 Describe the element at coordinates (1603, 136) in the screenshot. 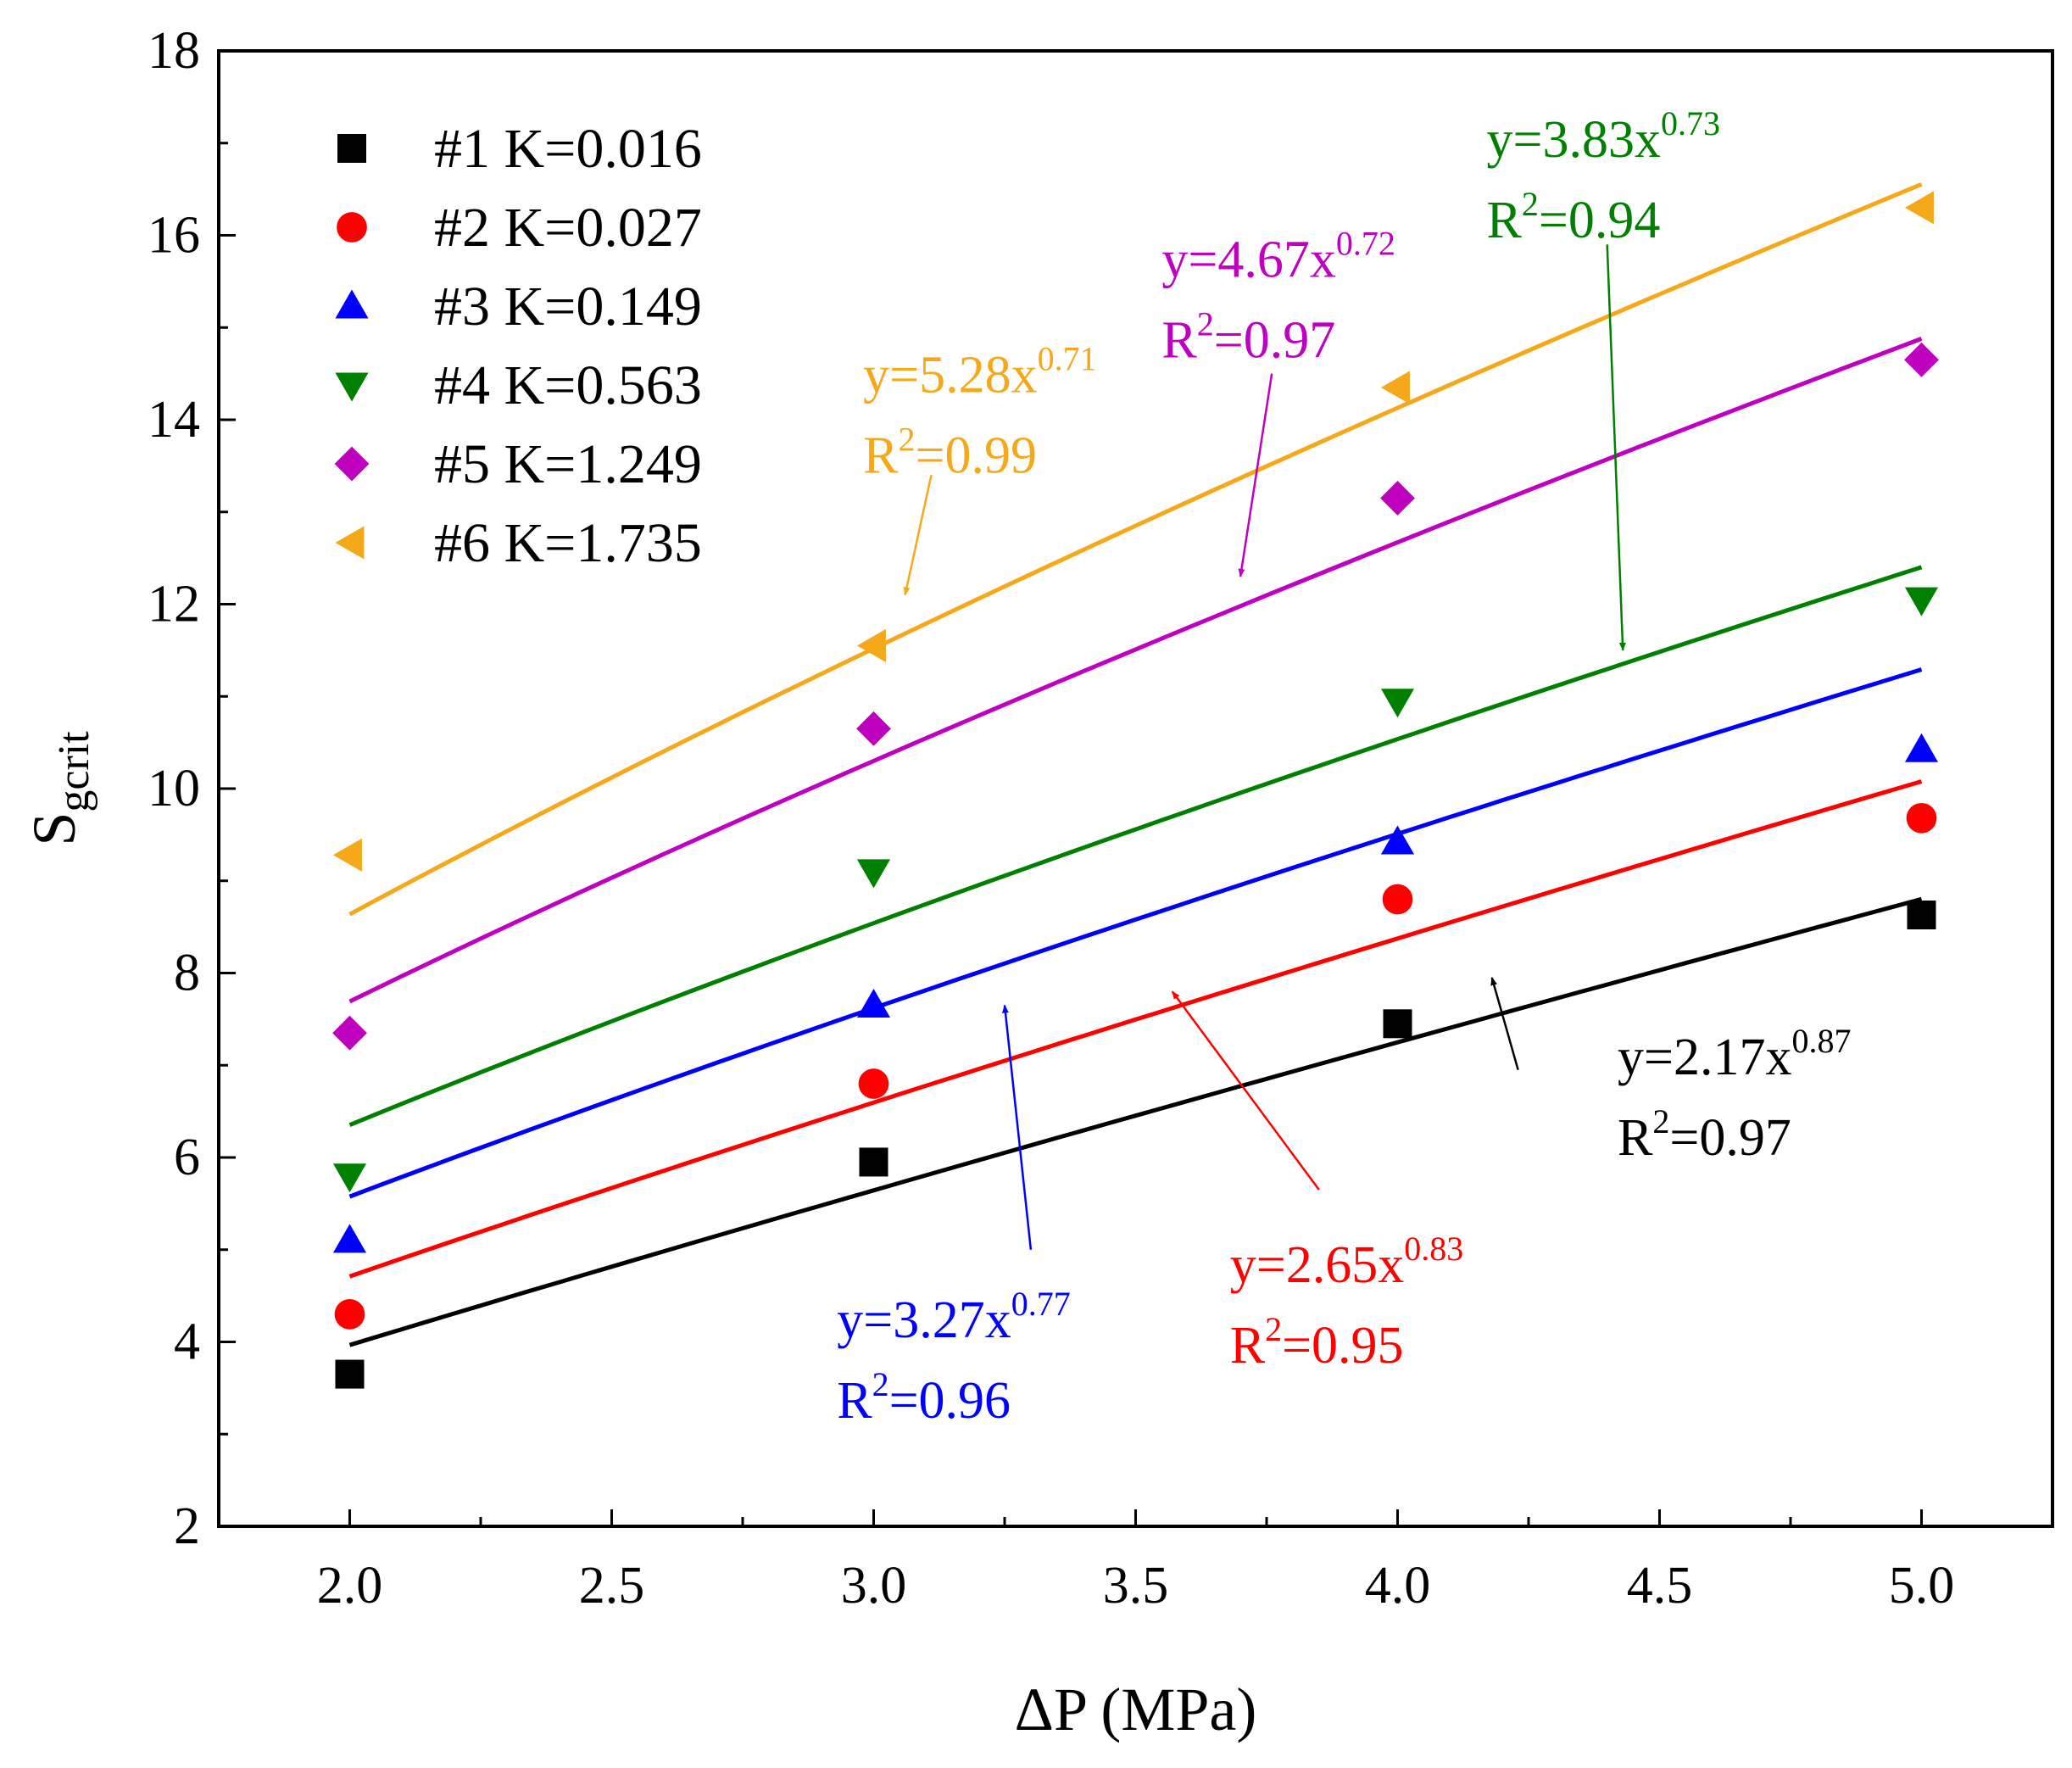

I see `annotation-equation-4: y=3.83x0.73` at that location.